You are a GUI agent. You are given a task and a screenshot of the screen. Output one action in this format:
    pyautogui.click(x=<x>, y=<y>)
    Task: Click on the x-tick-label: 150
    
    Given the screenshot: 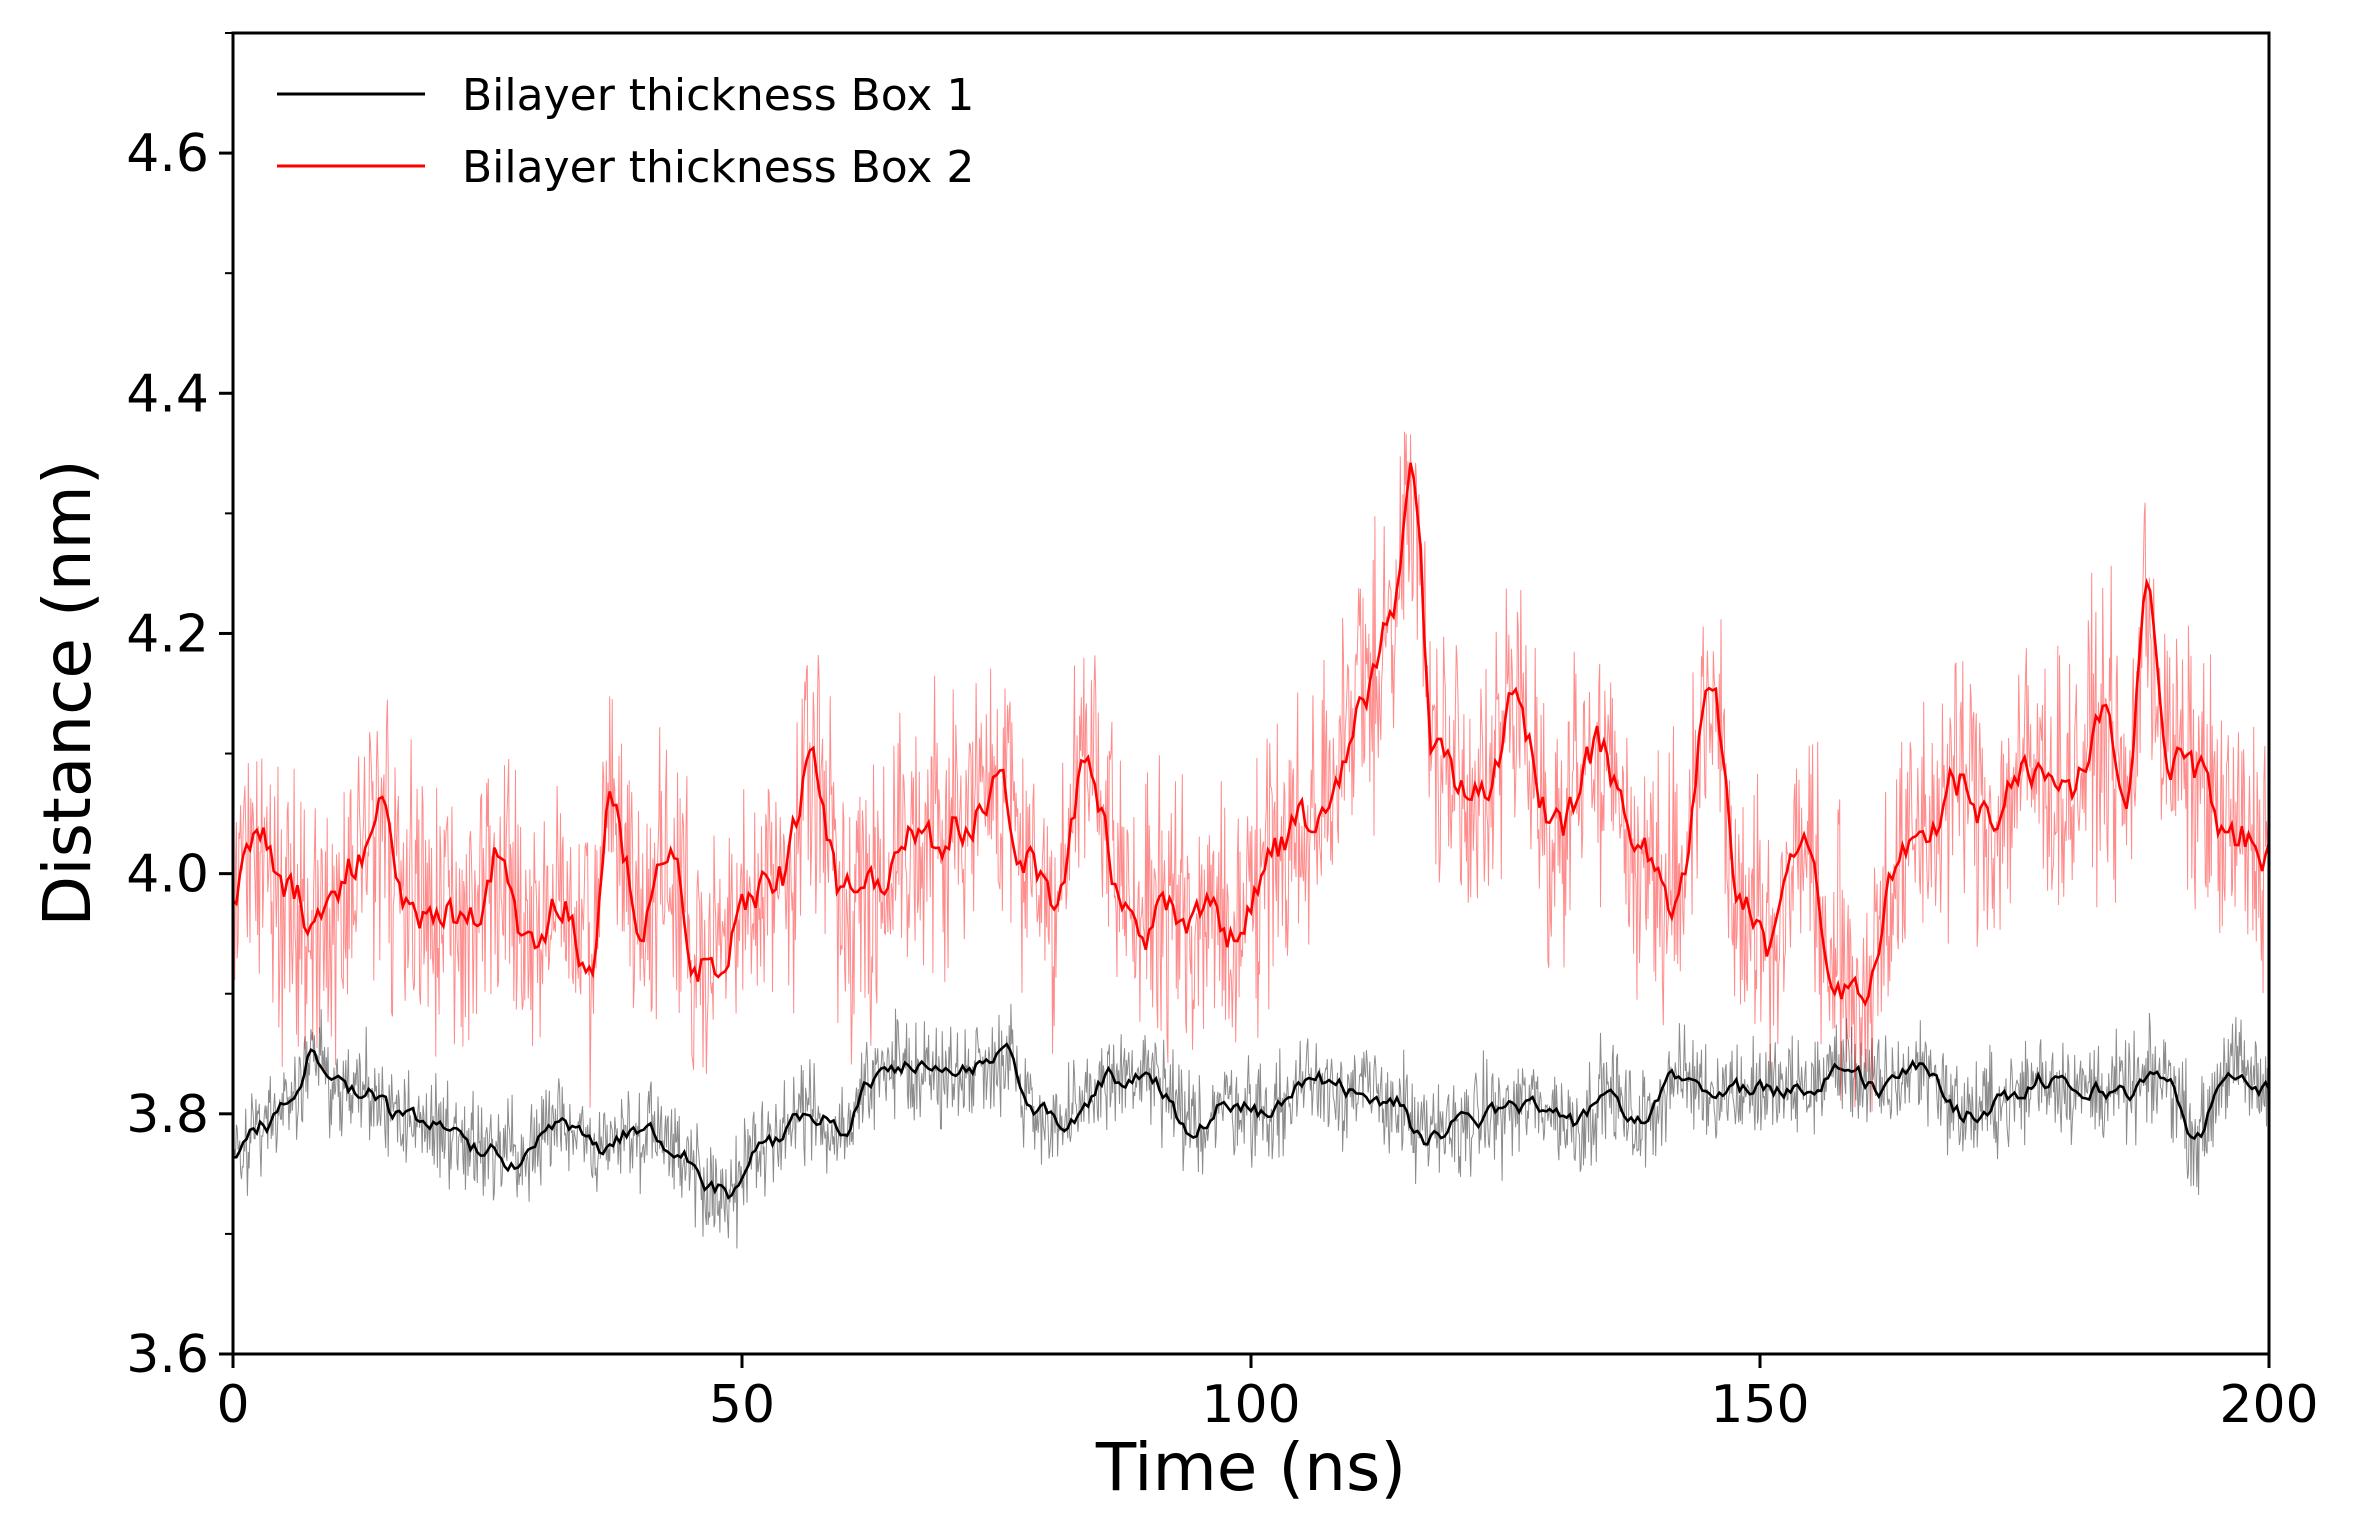 What is the action you would take?
    pyautogui.click(x=1759, y=1405)
    